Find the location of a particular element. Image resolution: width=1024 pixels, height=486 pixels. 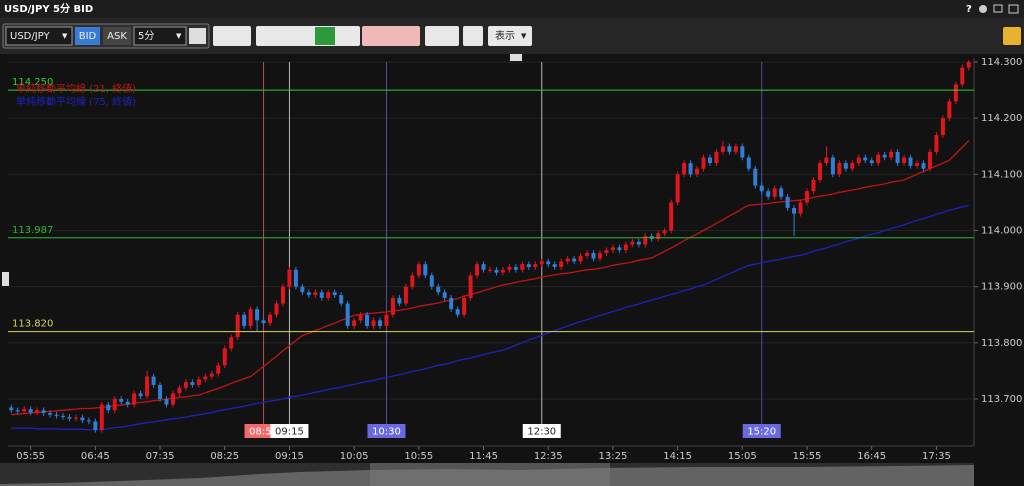

price-level-label: 114.250 is located at coordinates (32, 82).